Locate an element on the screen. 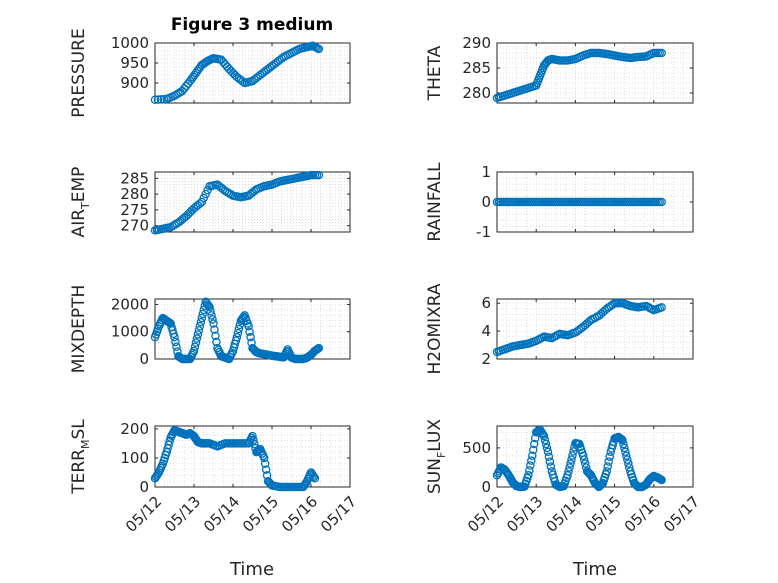  panel-pressure: 900 950 1000 PRESSURE is located at coordinates (210, 73).